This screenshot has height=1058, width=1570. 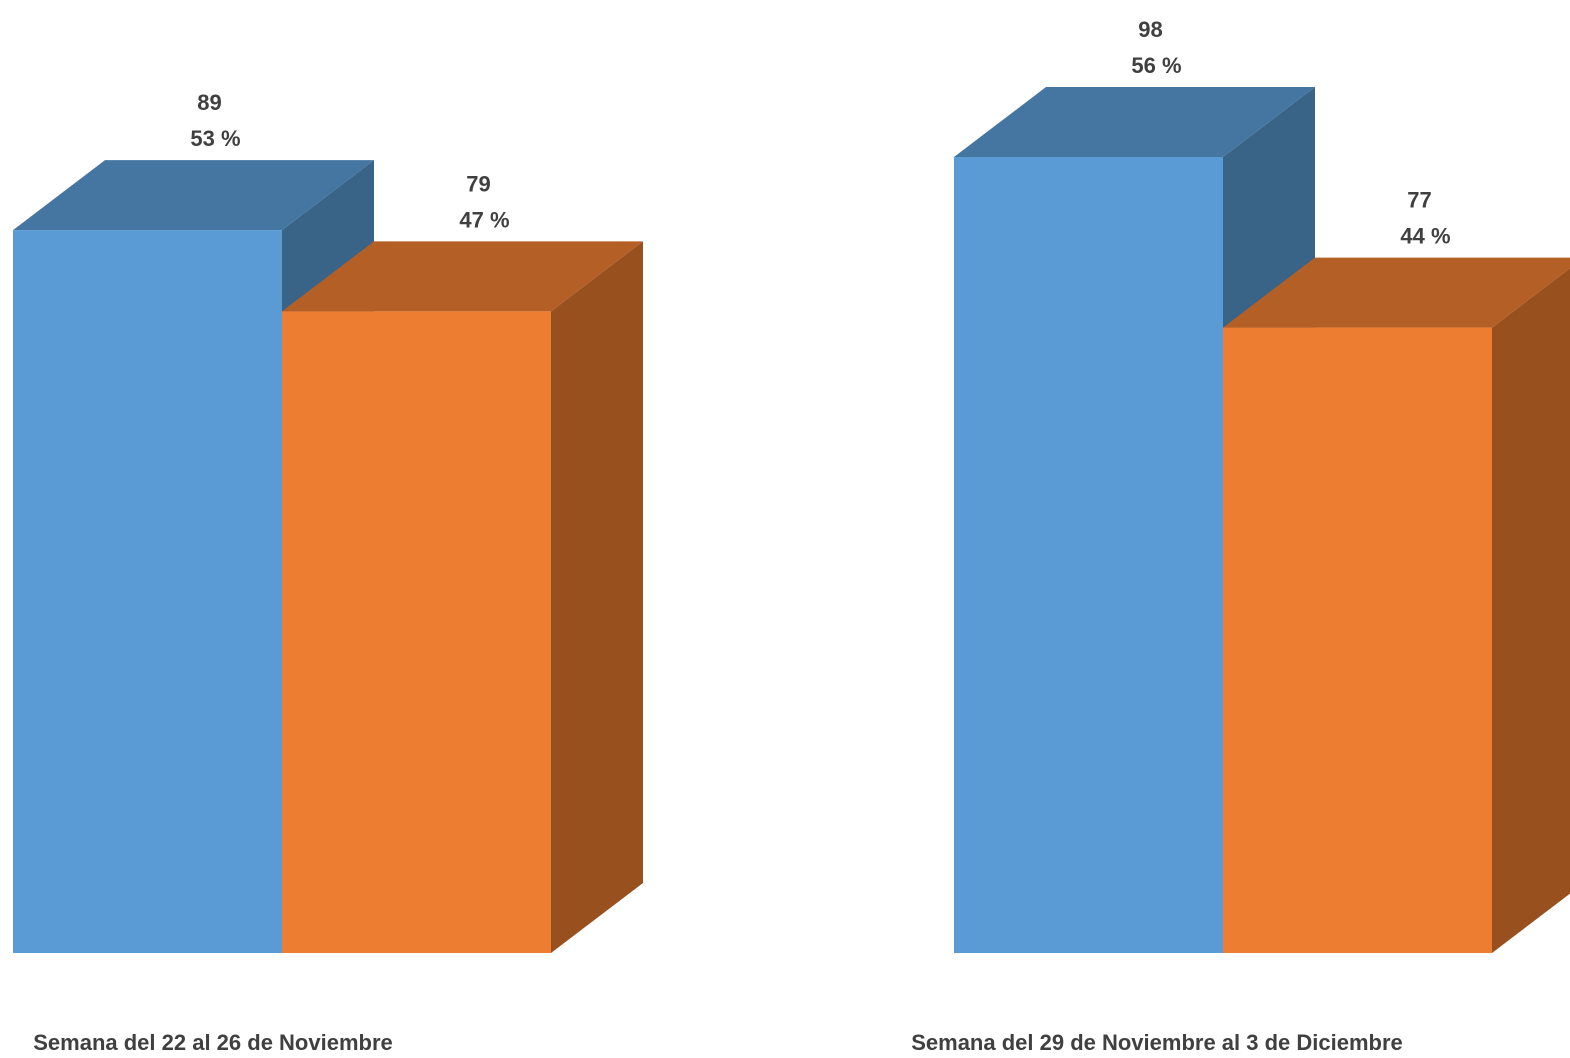 I want to click on percent-label: 47 %, so click(x=484, y=219).